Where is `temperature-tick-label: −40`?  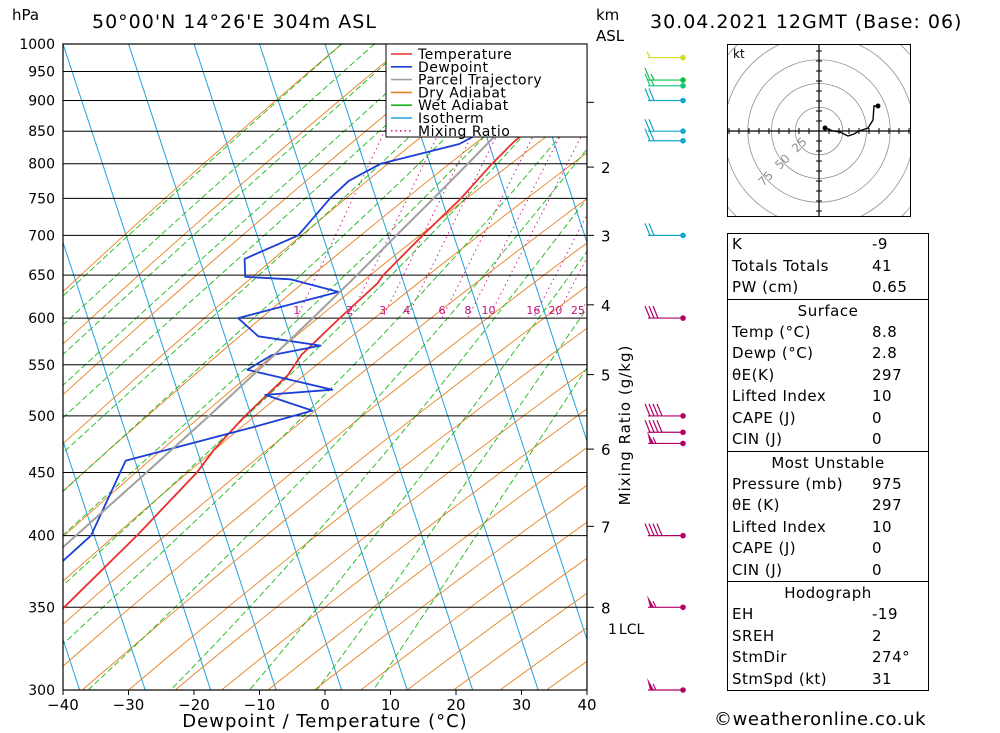 temperature-tick-label: −40 is located at coordinates (63, 705).